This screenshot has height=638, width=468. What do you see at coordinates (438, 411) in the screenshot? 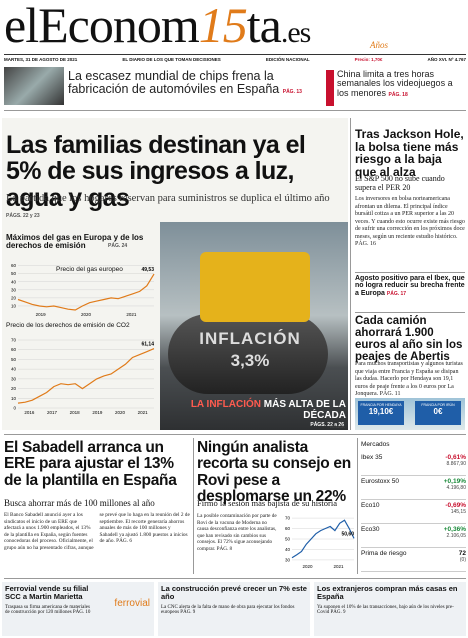
I see `sign-value: 0€` at bounding box center [438, 411].